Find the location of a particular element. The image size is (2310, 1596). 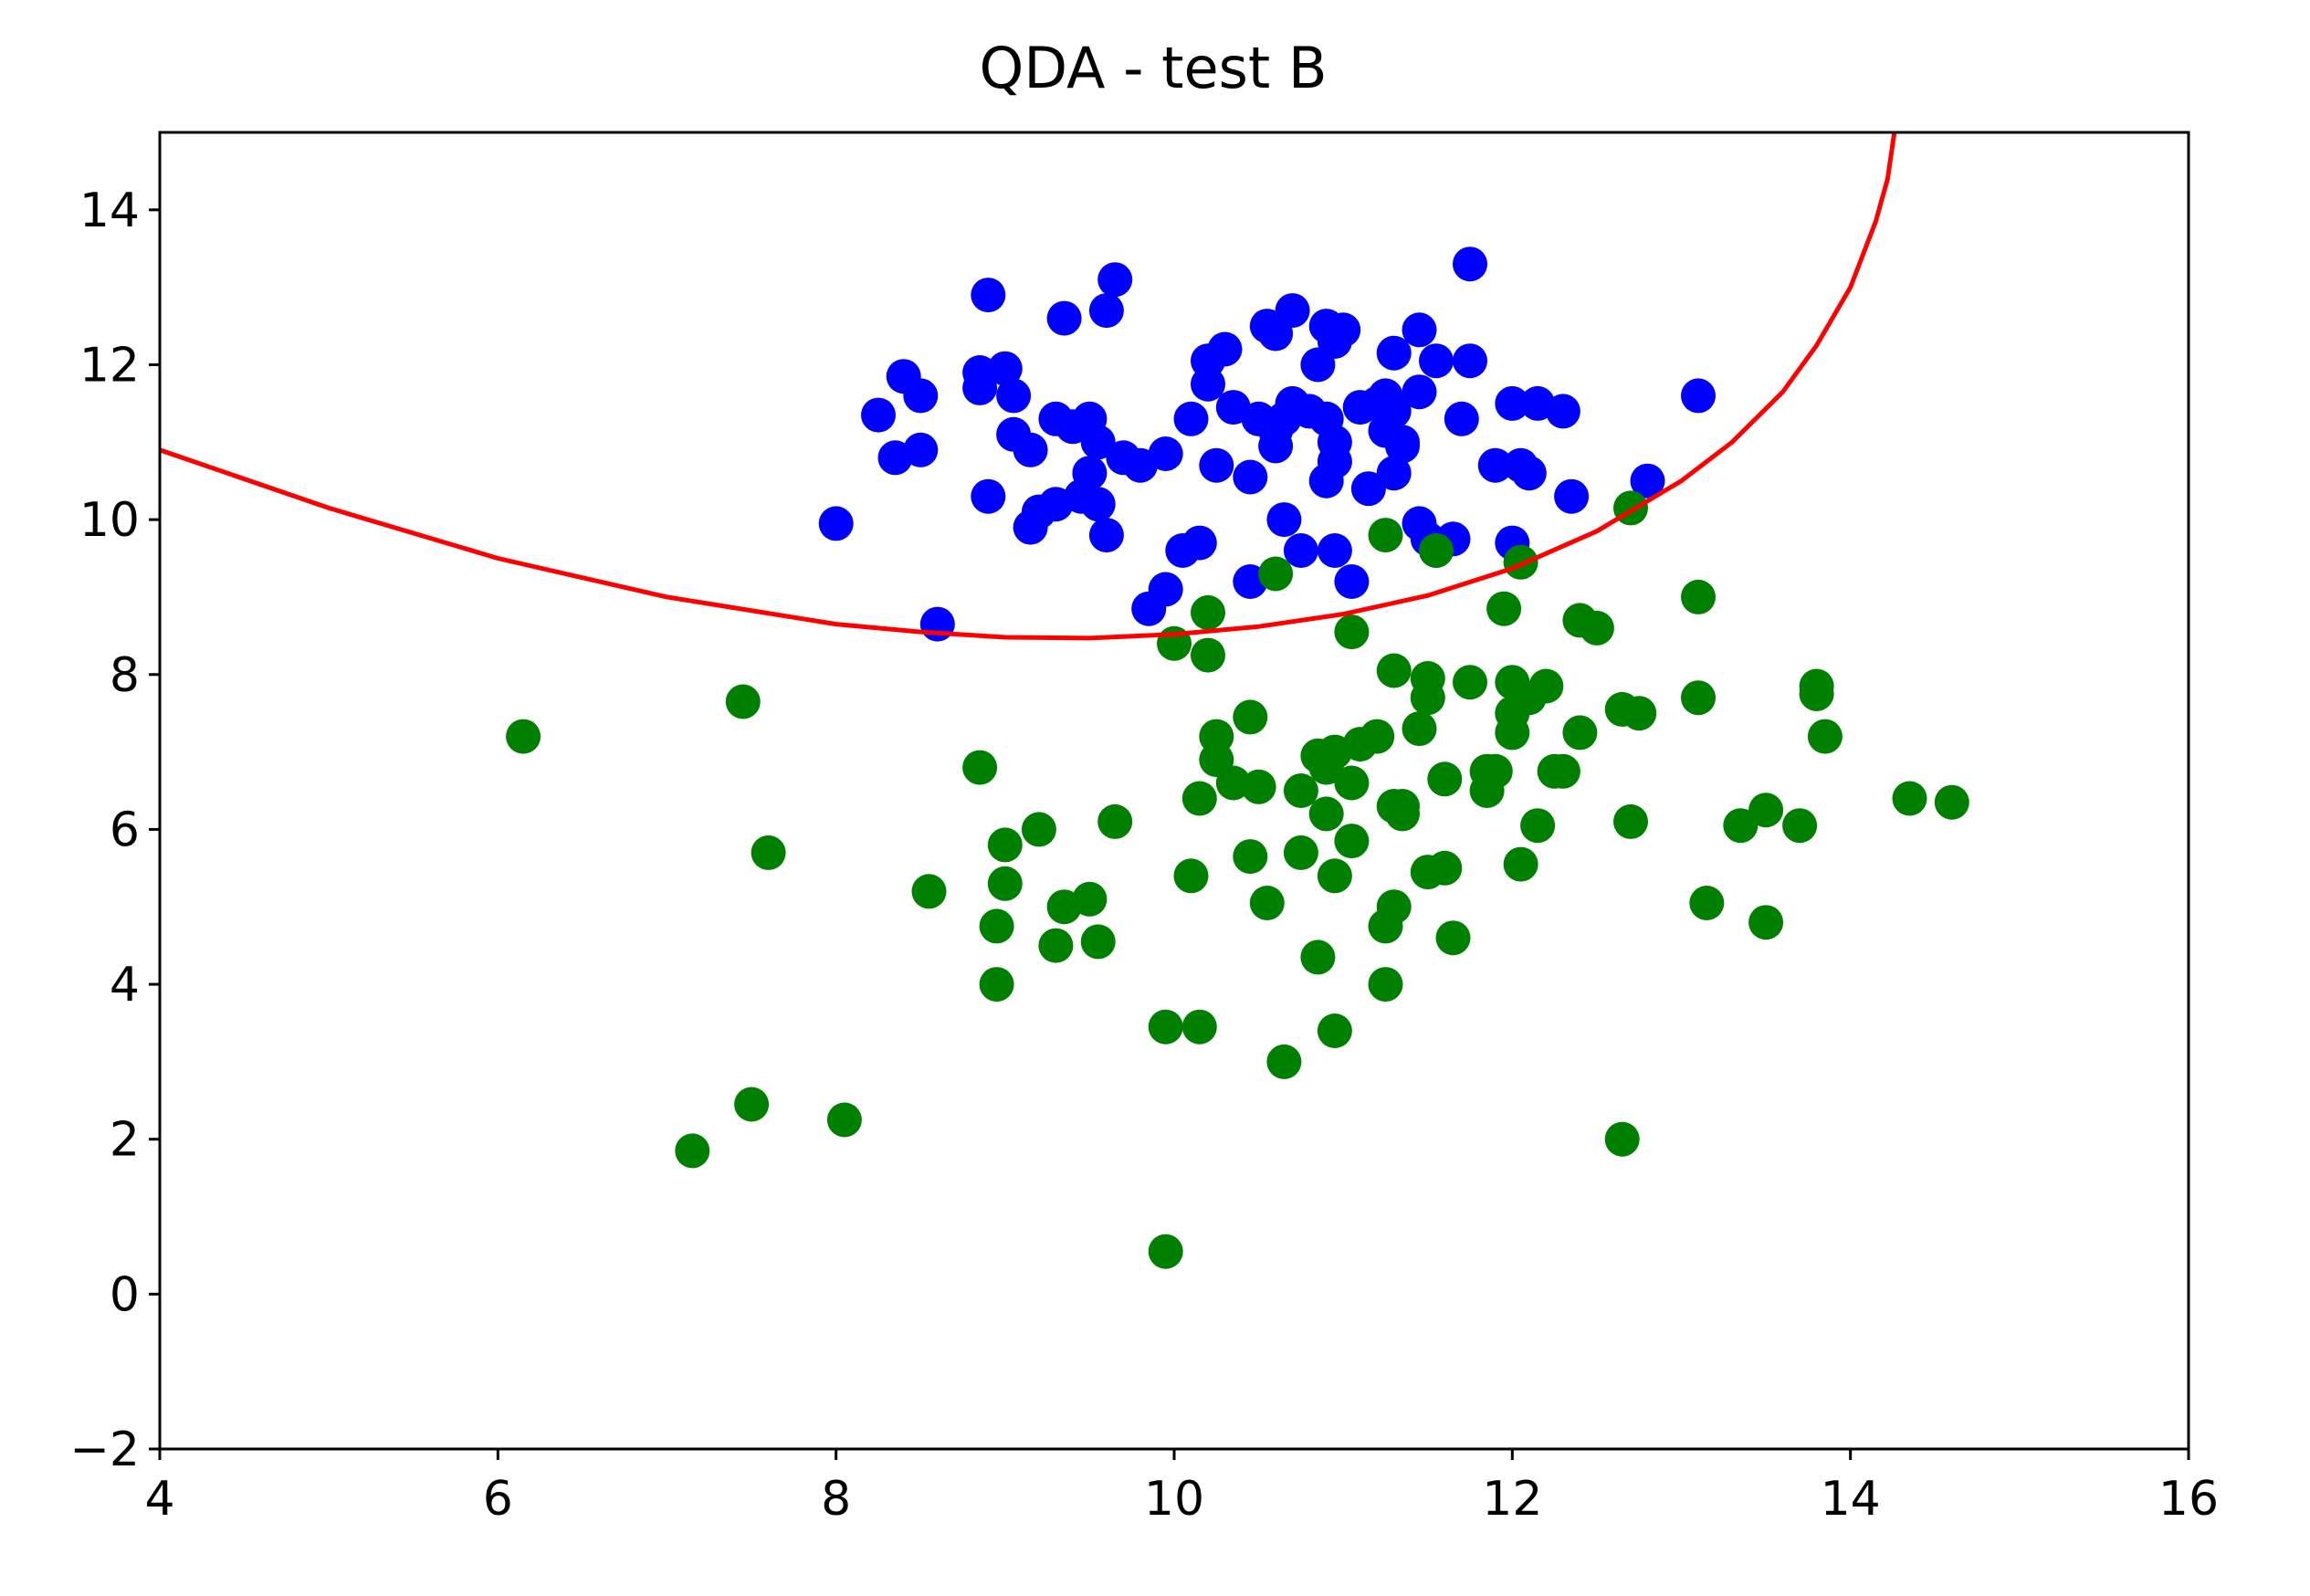

y-tick-label: 8 is located at coordinates (125, 675).